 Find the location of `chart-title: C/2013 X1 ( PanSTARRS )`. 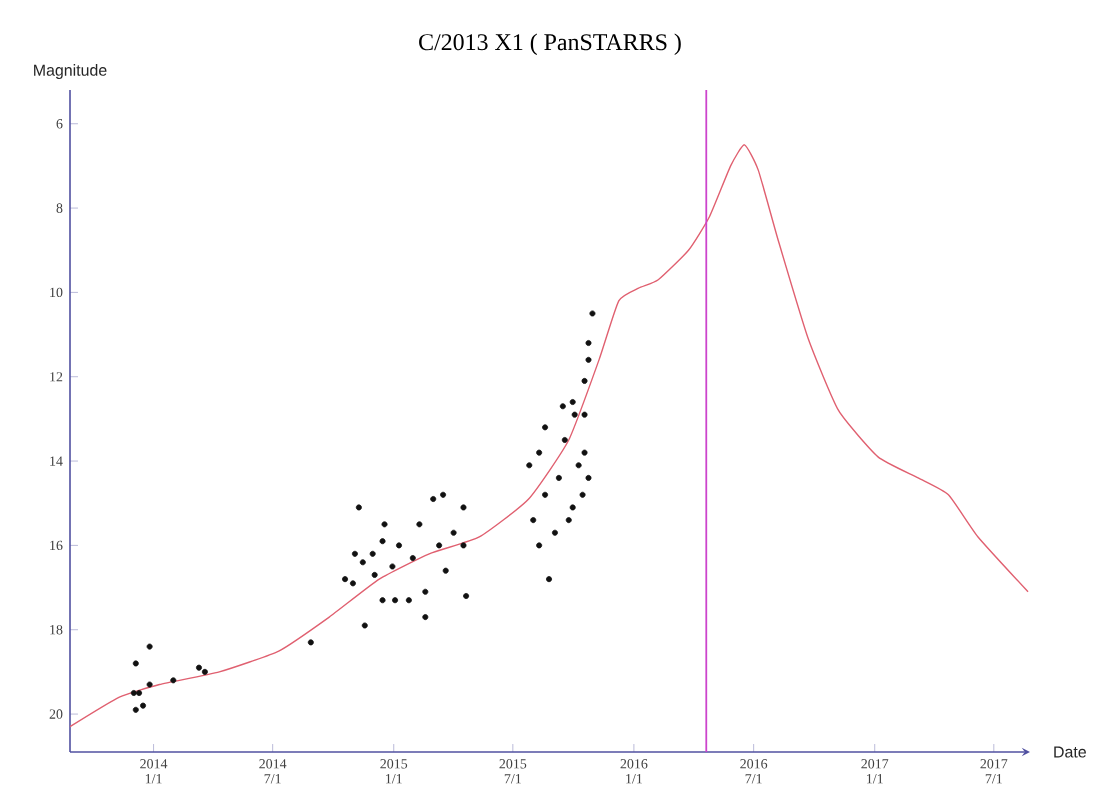

chart-title: C/2013 X1 ( PanSTARRS ) is located at coordinates (550, 44).